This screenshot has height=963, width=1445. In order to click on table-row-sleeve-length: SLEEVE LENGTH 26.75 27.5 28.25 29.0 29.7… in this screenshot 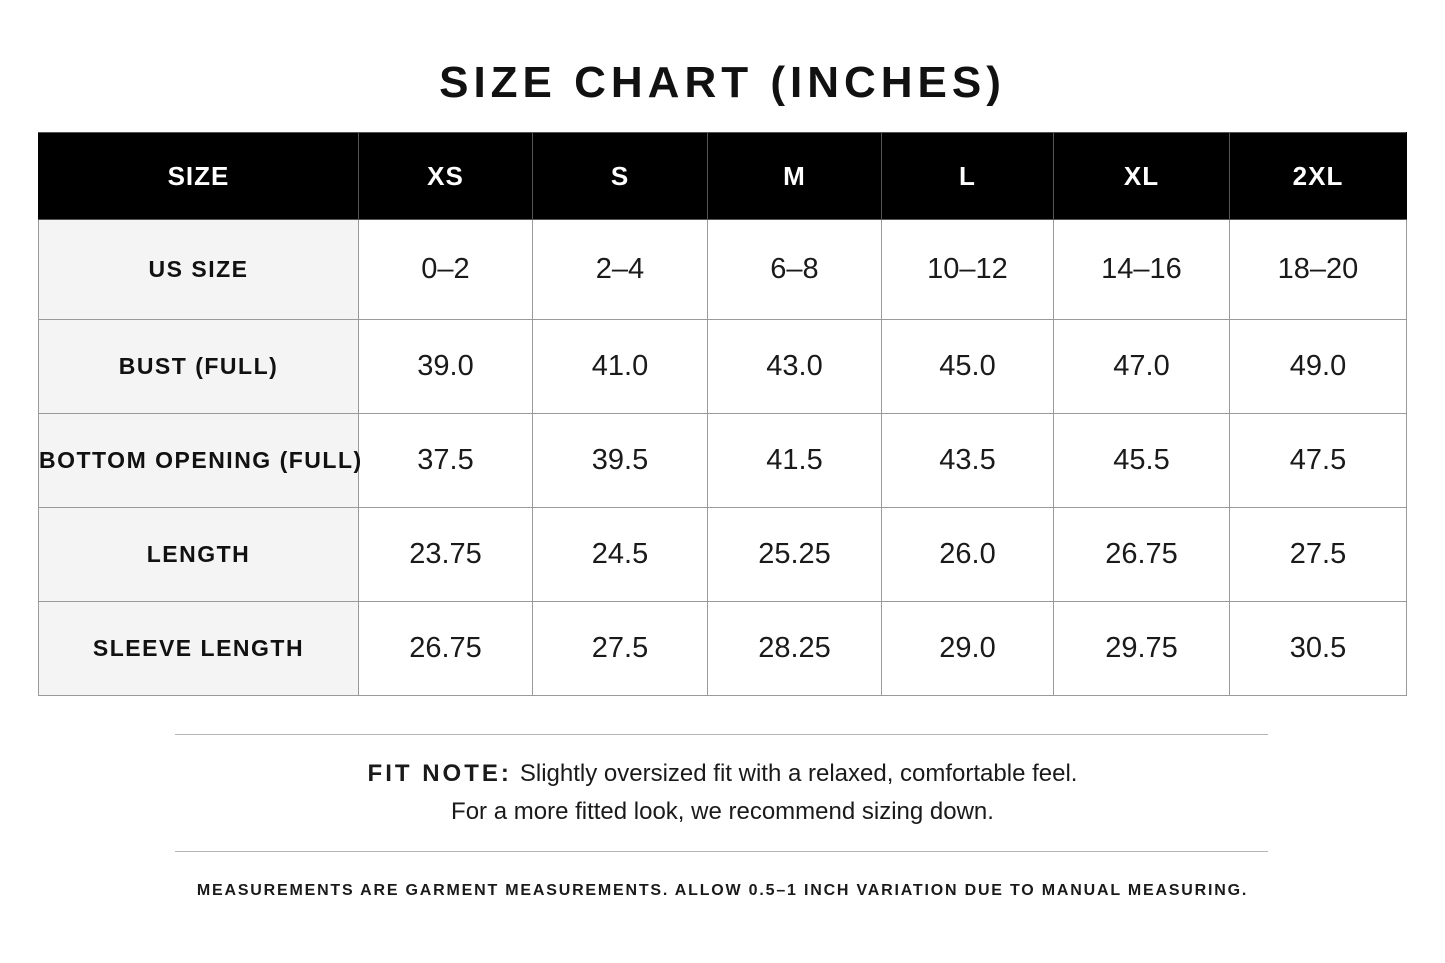, I will do `click(722, 648)`.